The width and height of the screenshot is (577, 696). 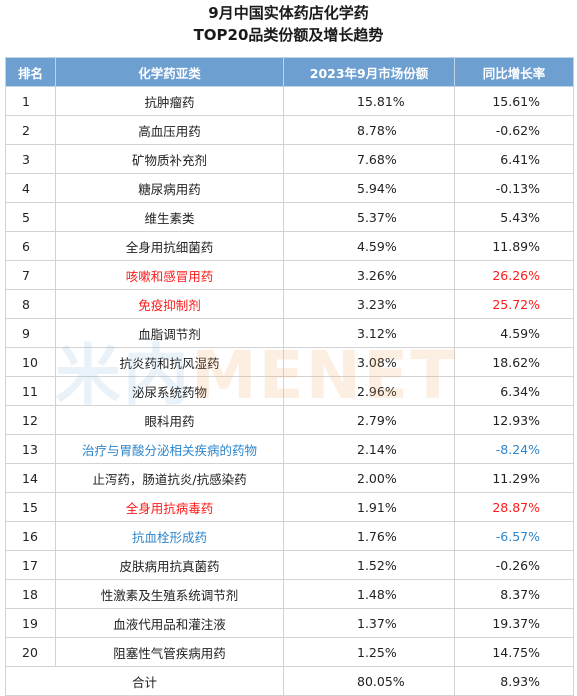 What do you see at coordinates (169, 130) in the screenshot?
I see `cell-subcategory: 高血压用药` at bounding box center [169, 130].